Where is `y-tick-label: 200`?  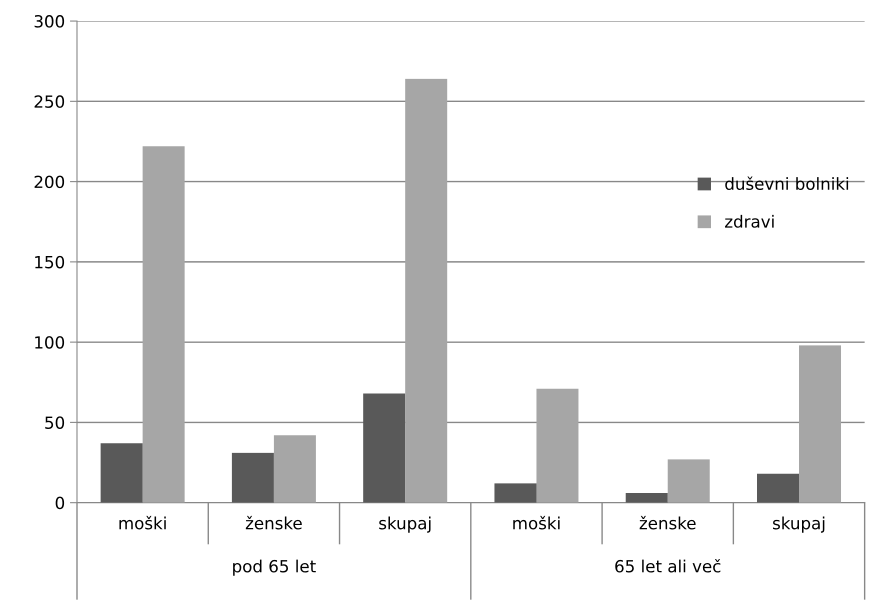
y-tick-label: 200 is located at coordinates (49, 182).